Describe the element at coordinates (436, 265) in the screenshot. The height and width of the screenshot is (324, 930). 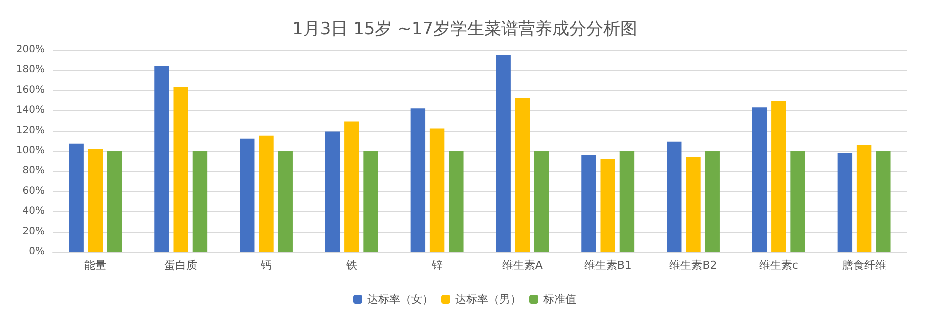
I see `x-tick-label: 锌` at that location.